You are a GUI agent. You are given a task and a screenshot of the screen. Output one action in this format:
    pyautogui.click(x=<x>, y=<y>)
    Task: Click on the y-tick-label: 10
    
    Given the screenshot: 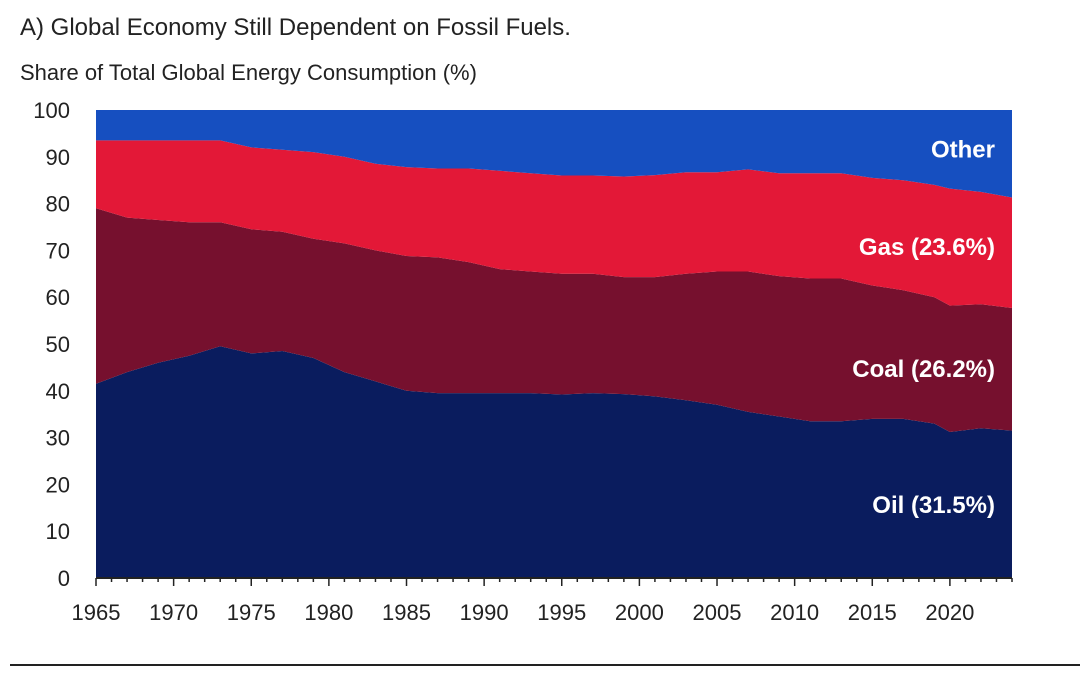 What is the action you would take?
    pyautogui.click(x=58, y=531)
    